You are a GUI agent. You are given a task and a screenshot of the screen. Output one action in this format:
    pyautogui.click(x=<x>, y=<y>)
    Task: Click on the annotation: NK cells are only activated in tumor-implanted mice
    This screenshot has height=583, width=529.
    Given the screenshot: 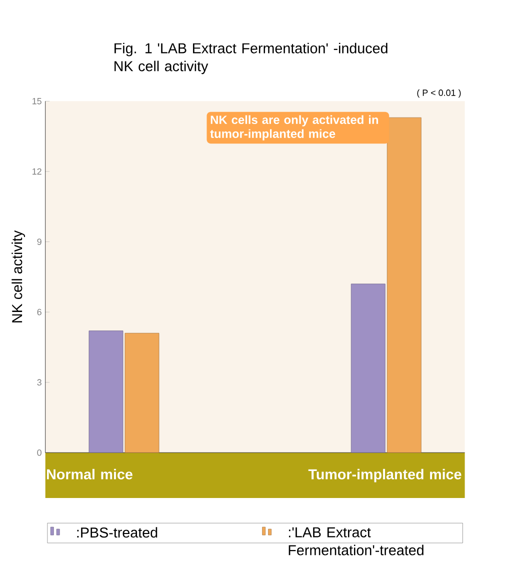 What is the action you would take?
    pyautogui.click(x=294, y=127)
    